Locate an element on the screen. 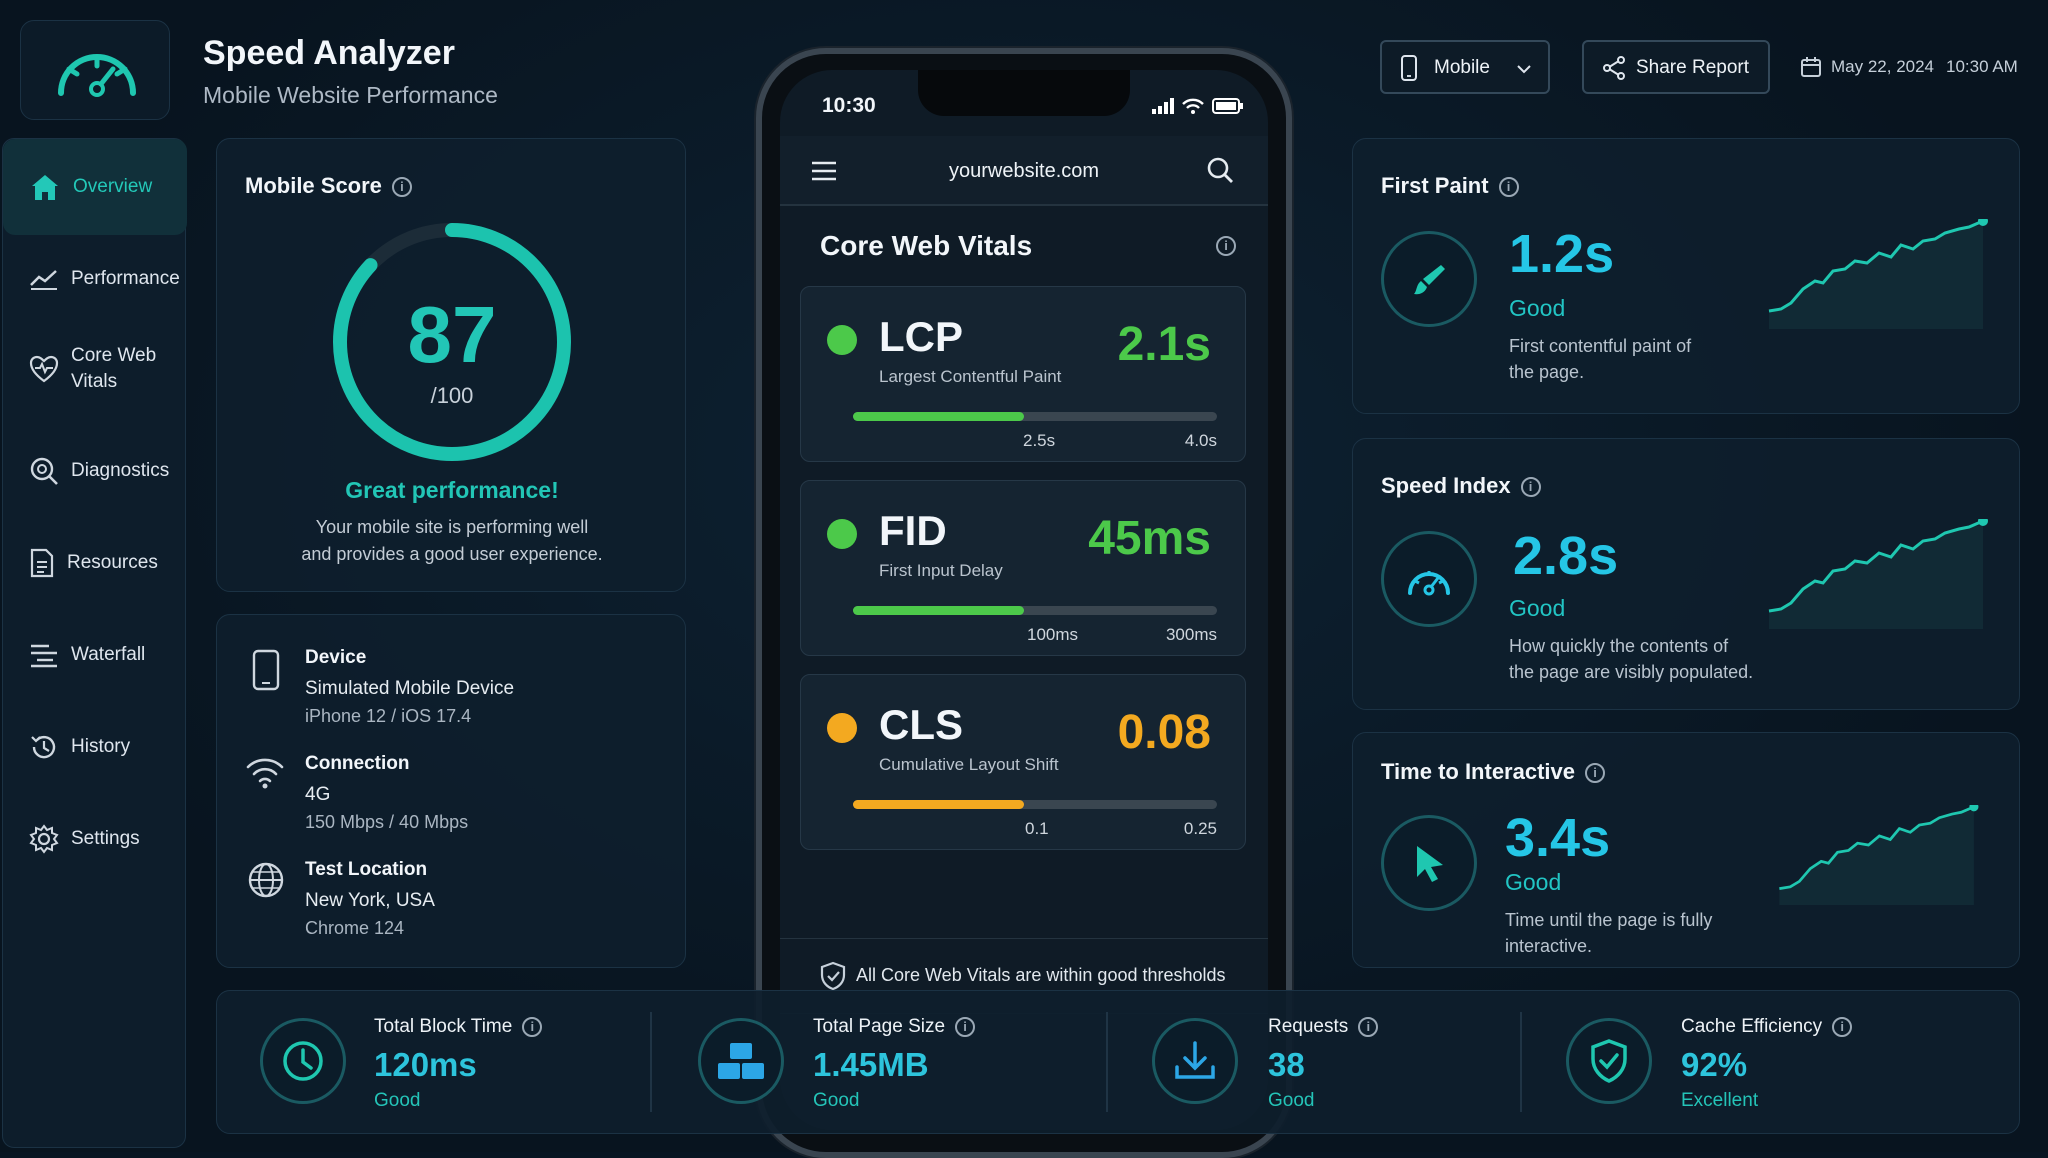  device-select-value: Mobile is located at coordinates (1462, 67).